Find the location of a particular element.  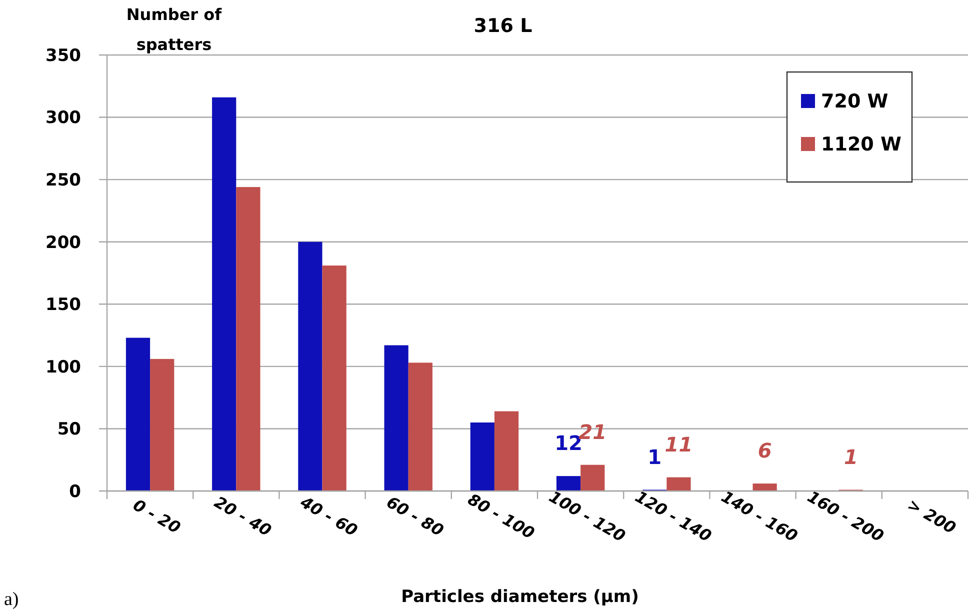

x-tick-label: 60 - 80 is located at coordinates (415, 516).